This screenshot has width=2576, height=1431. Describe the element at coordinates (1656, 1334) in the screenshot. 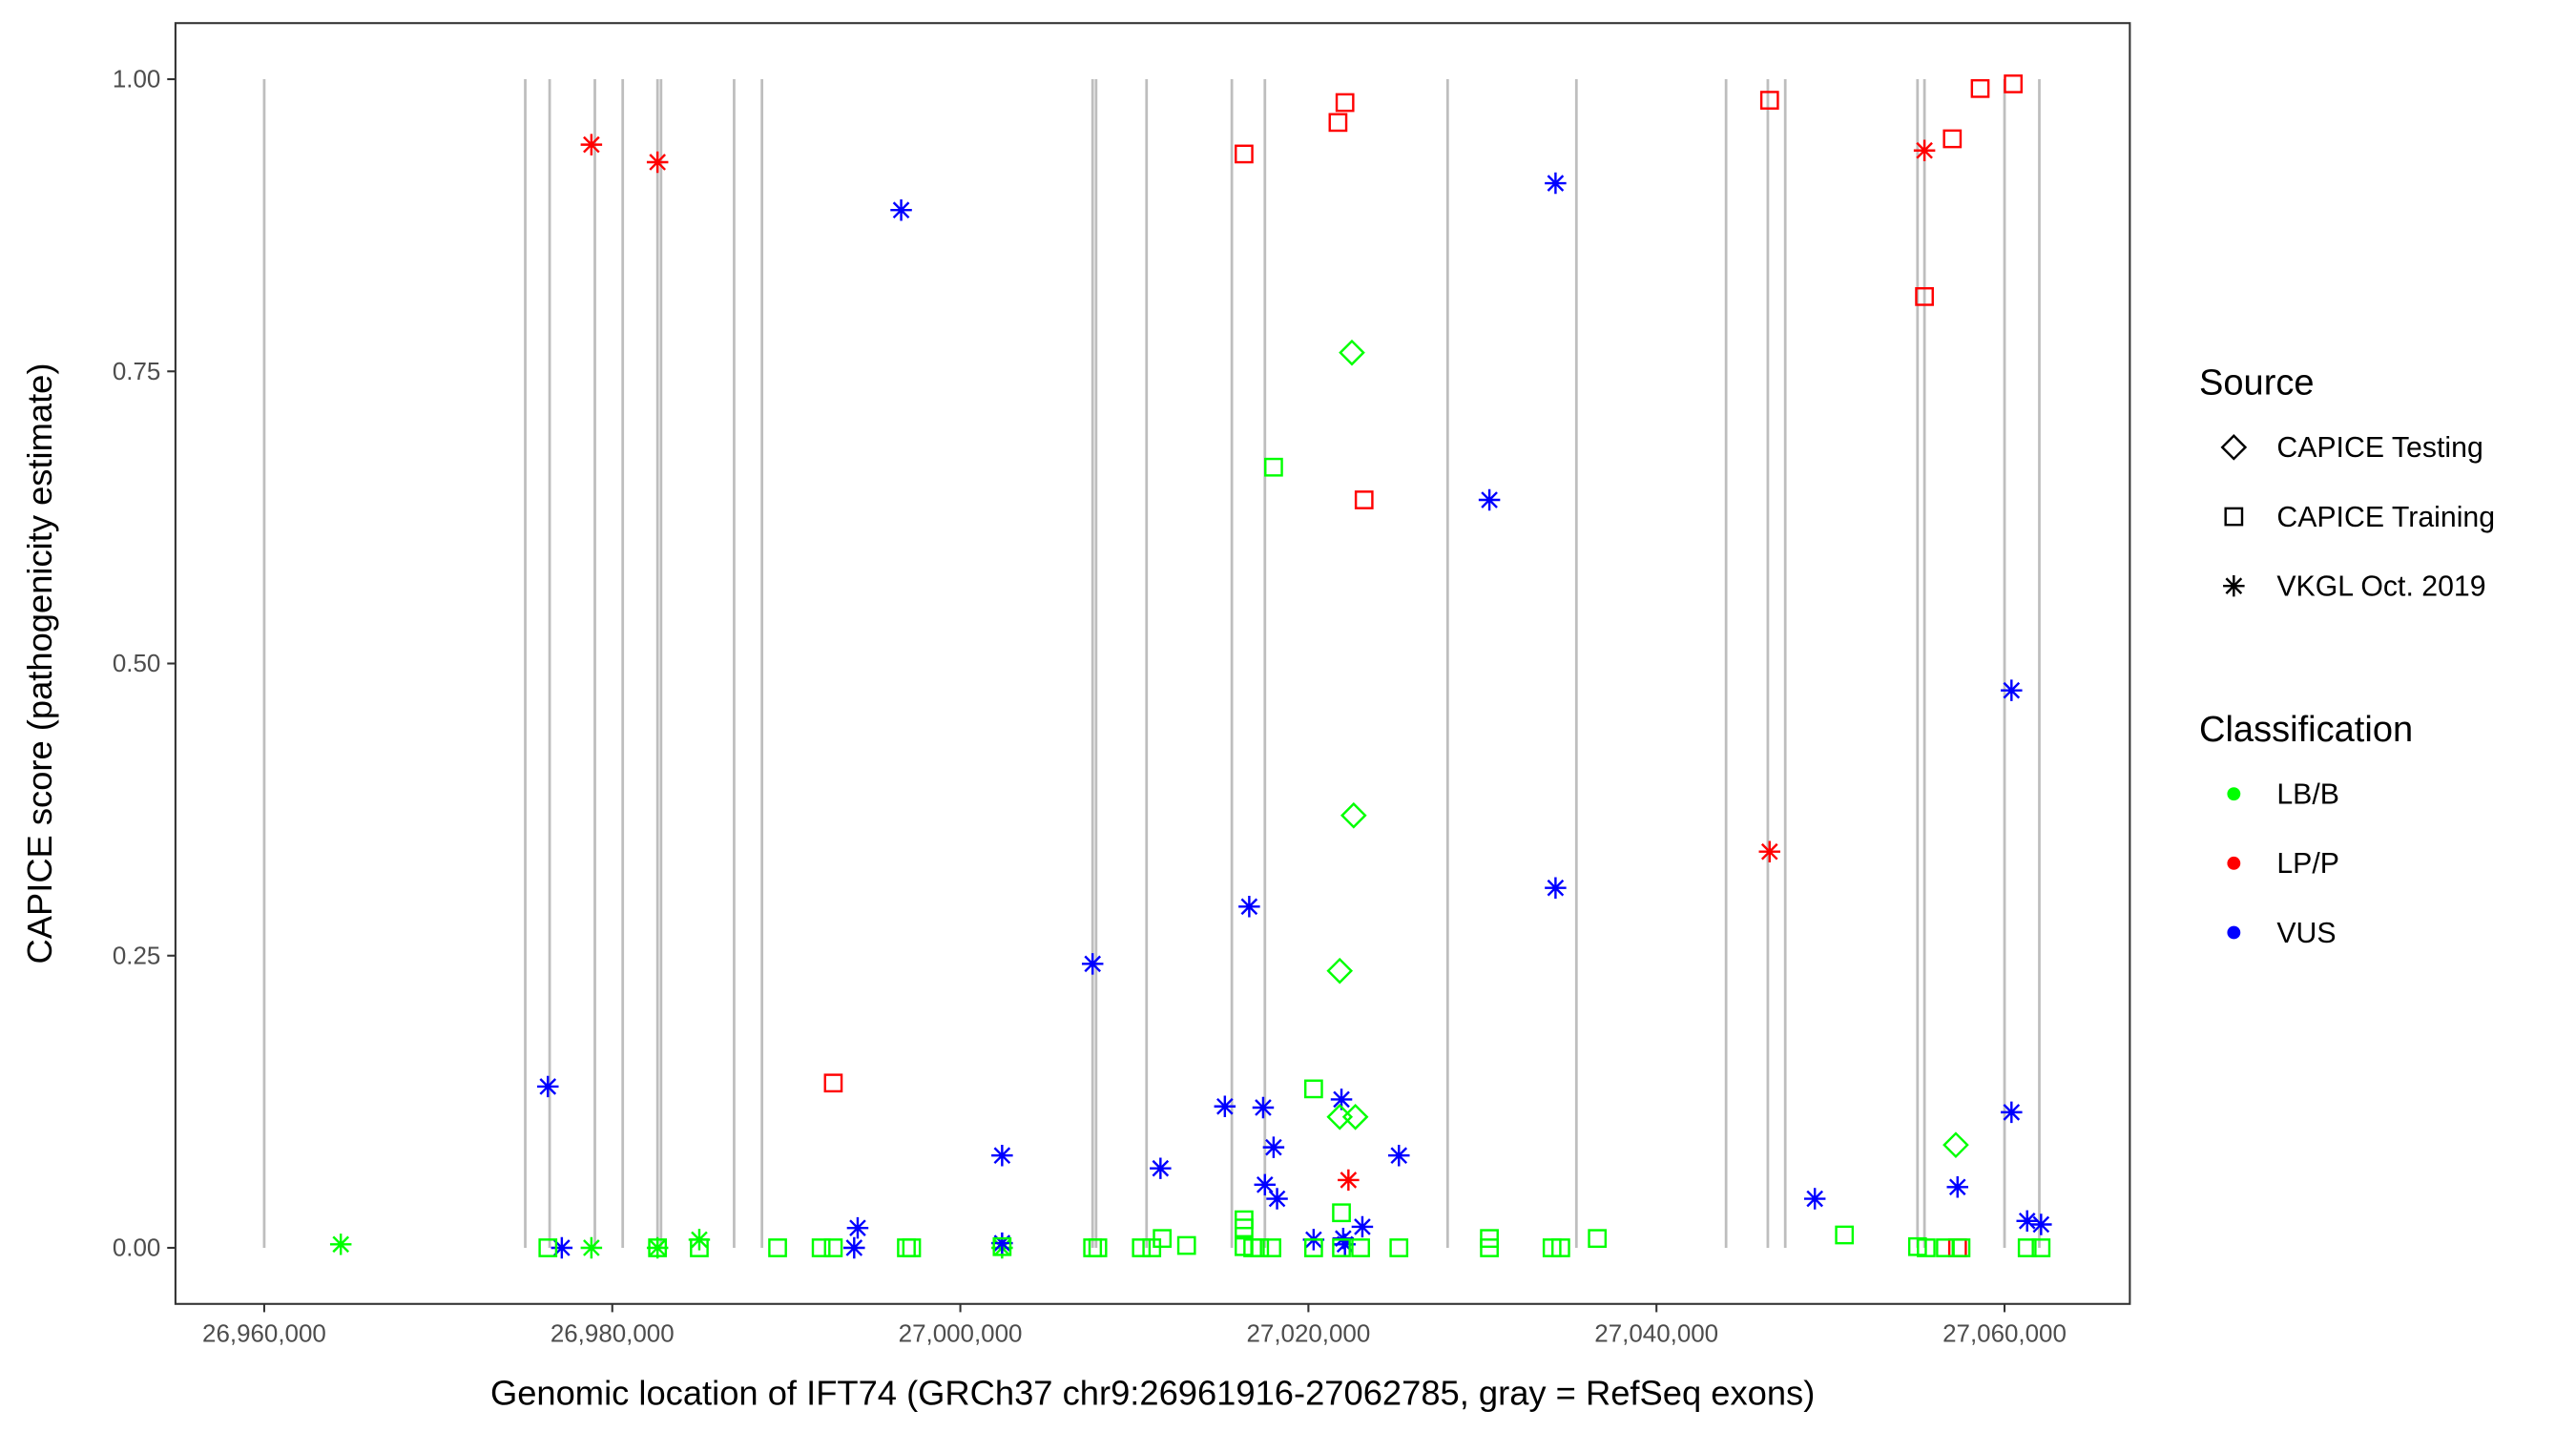

I see `x-tick-label: 27,040,000` at that location.